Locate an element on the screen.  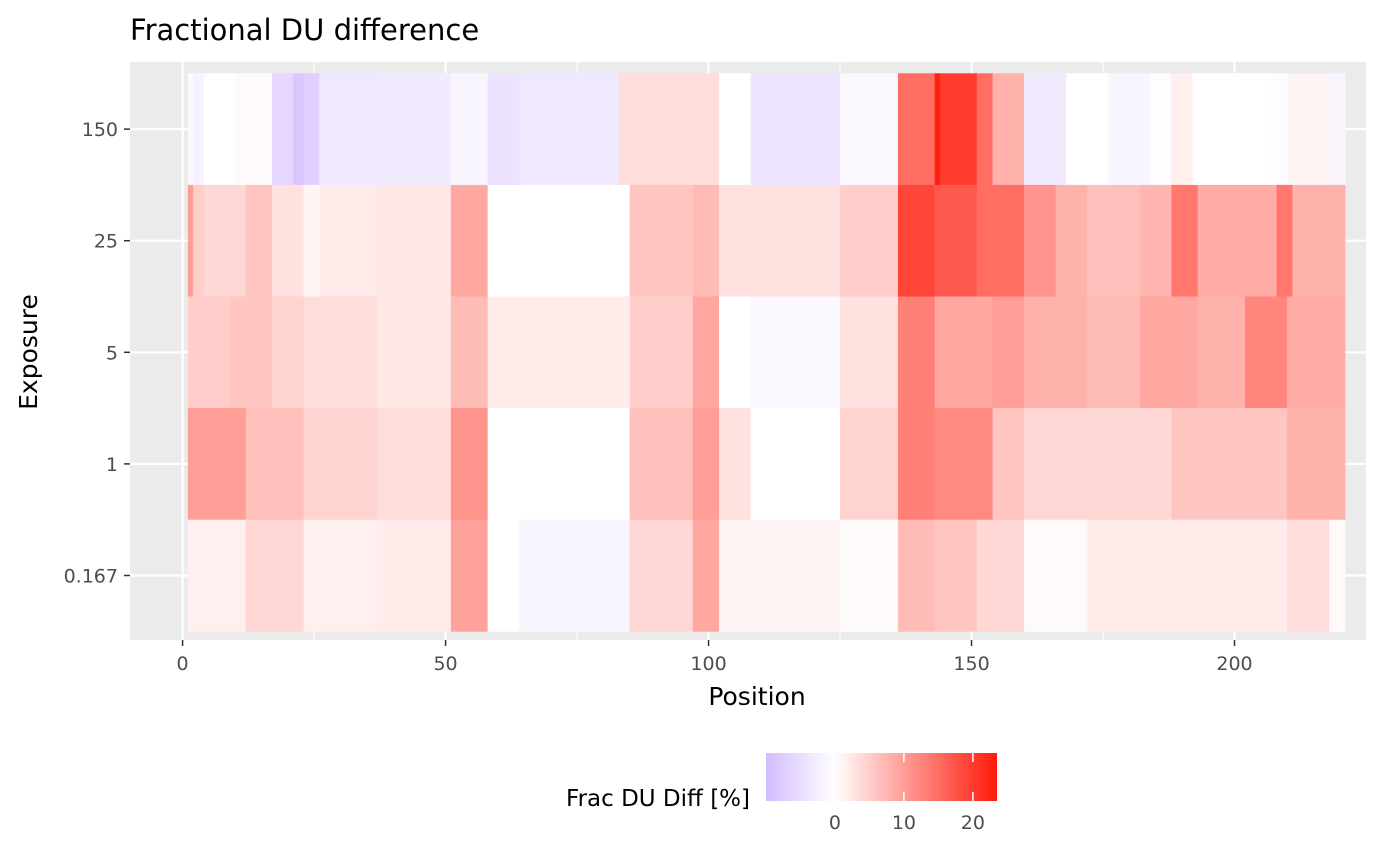
legend-tick-label: 20 is located at coordinates (973, 823).